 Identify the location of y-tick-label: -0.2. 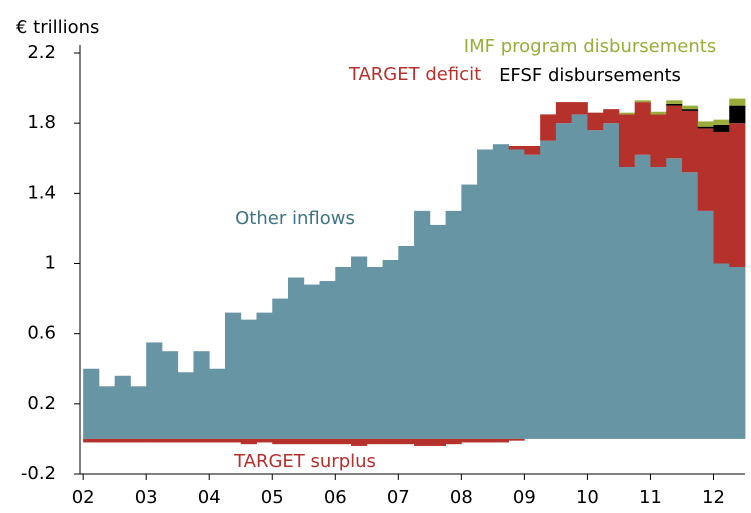
(38, 473).